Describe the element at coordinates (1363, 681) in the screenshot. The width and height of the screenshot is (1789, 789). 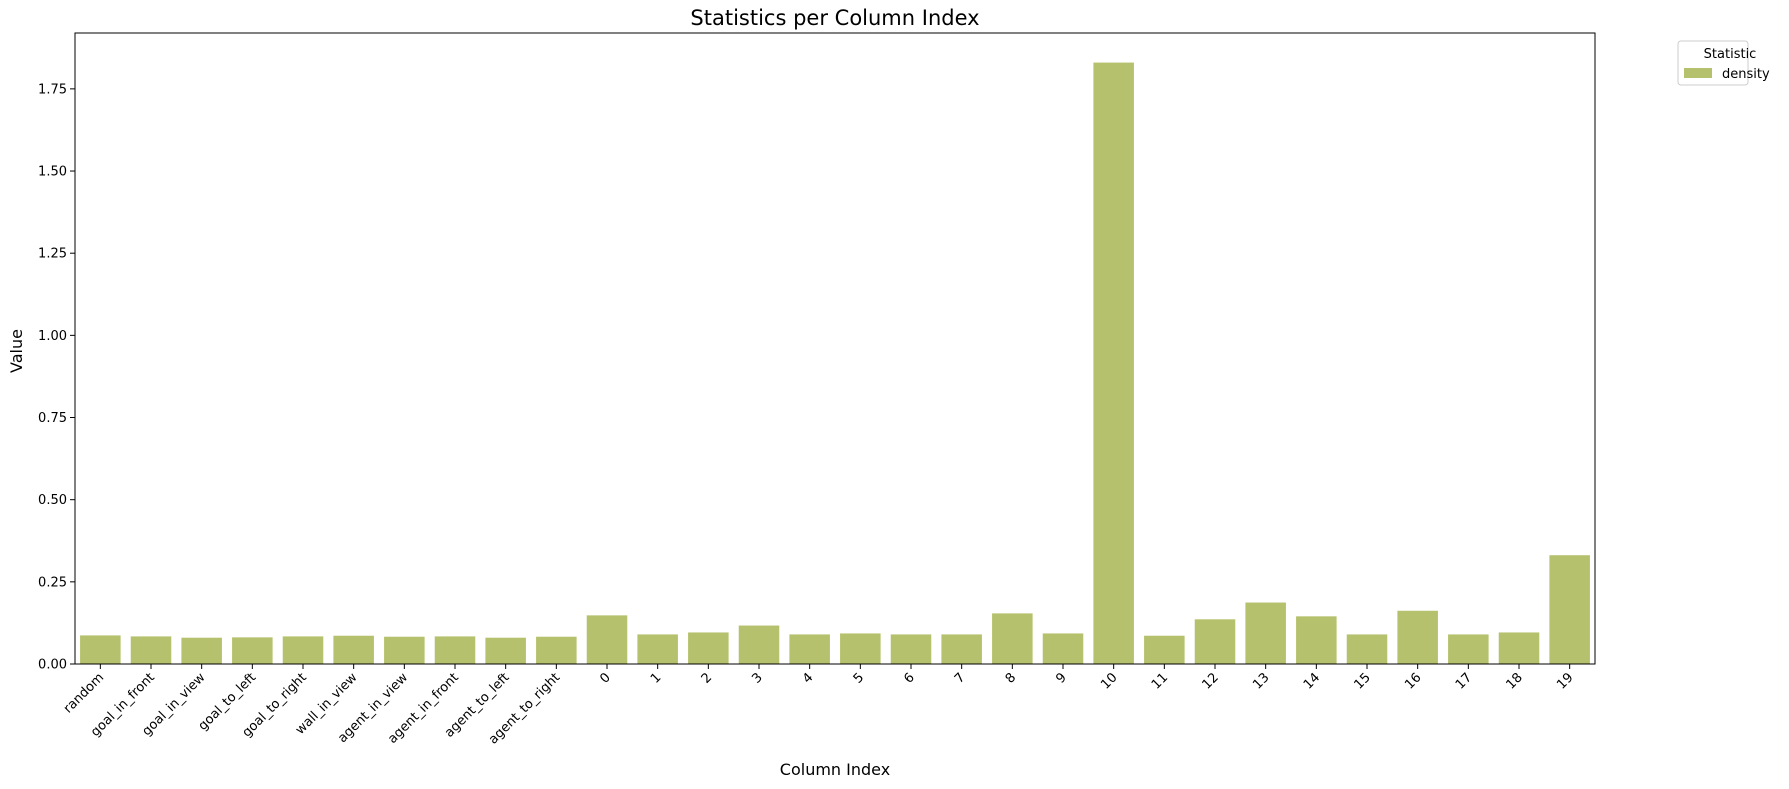
I see `x-tick-label: 15` at that location.